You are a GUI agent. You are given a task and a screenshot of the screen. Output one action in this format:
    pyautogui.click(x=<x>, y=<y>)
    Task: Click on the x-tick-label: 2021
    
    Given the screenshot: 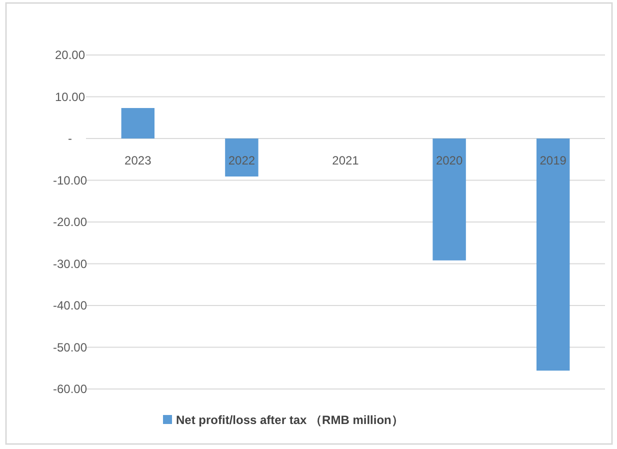 What is the action you would take?
    pyautogui.click(x=346, y=161)
    